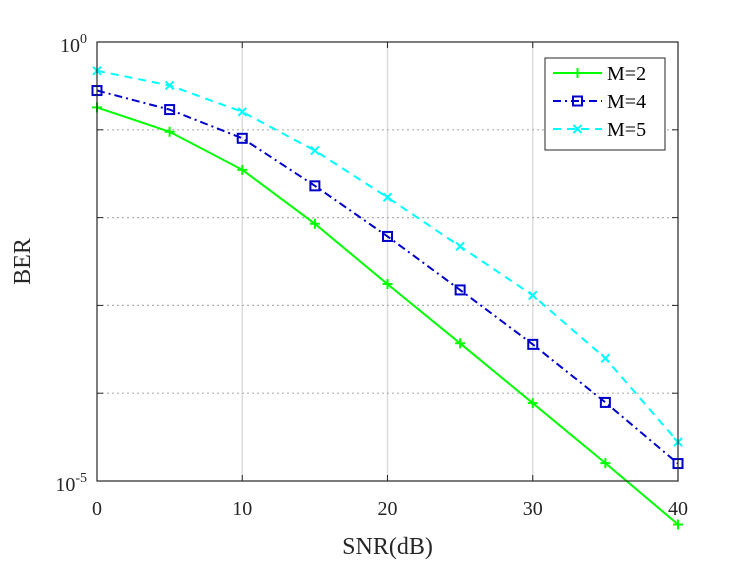  I want to click on x-tick-label: 10, so click(242, 509).